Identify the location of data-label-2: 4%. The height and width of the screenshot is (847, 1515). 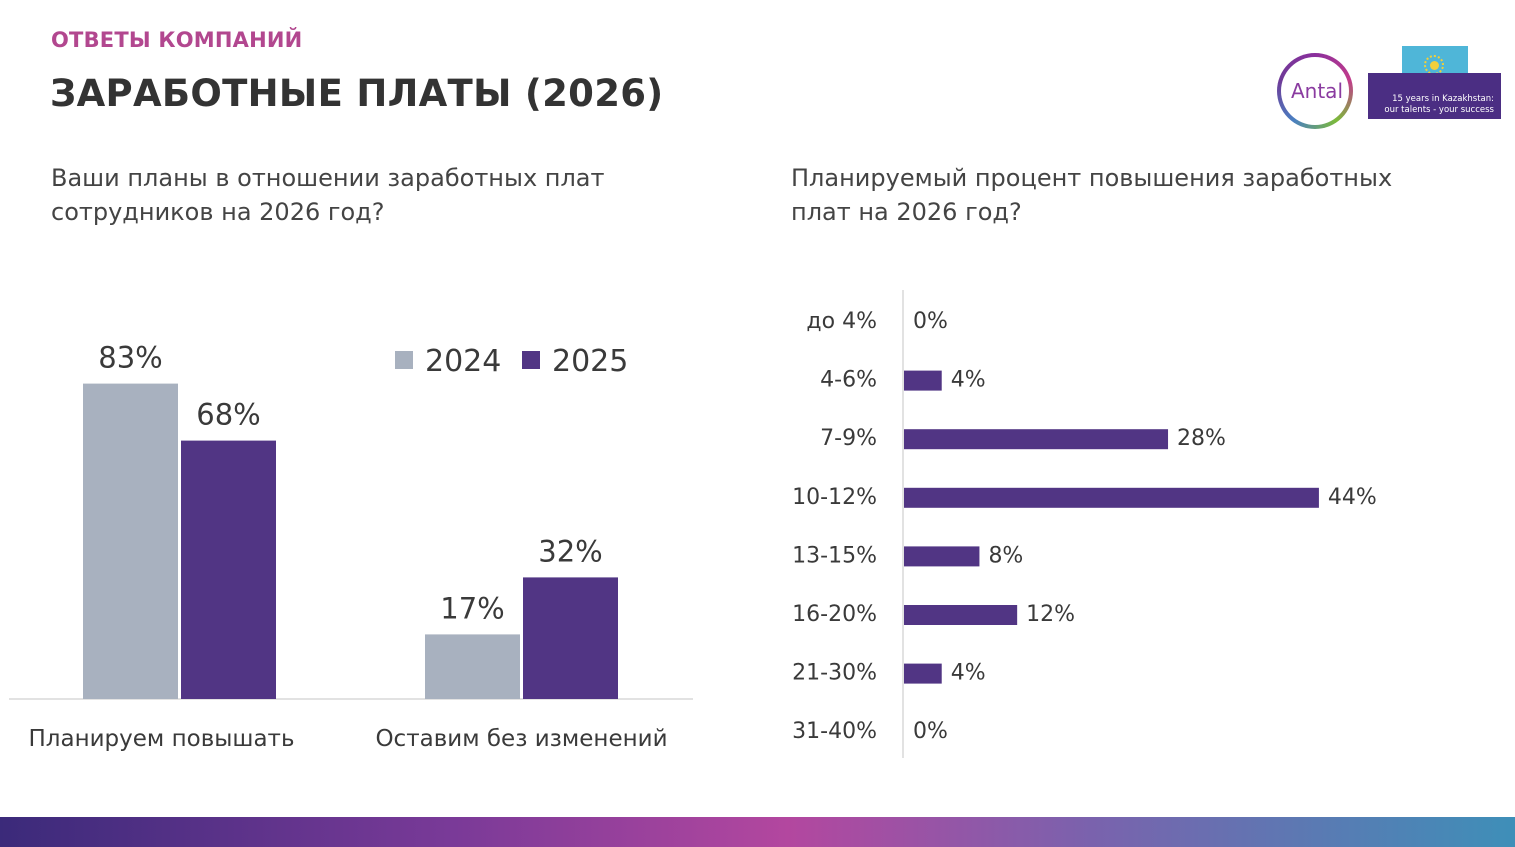
(968, 380).